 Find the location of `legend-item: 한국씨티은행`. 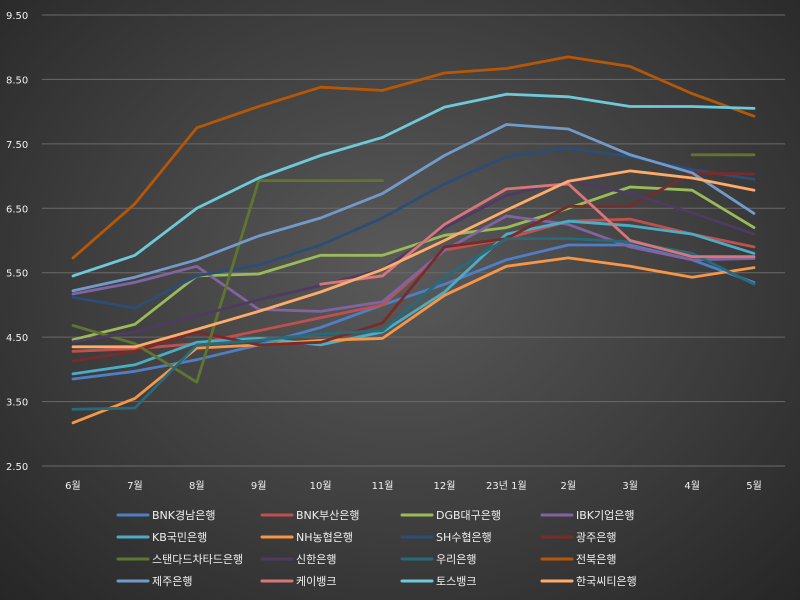

legend-item: 한국씨티은행 is located at coordinates (588, 581).